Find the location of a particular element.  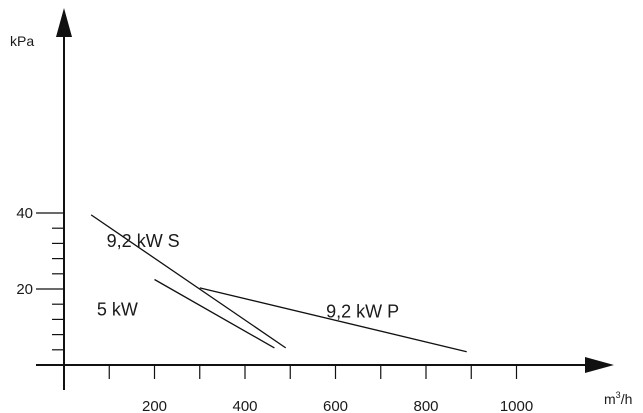

series-label: 5 kW is located at coordinates (117, 310).